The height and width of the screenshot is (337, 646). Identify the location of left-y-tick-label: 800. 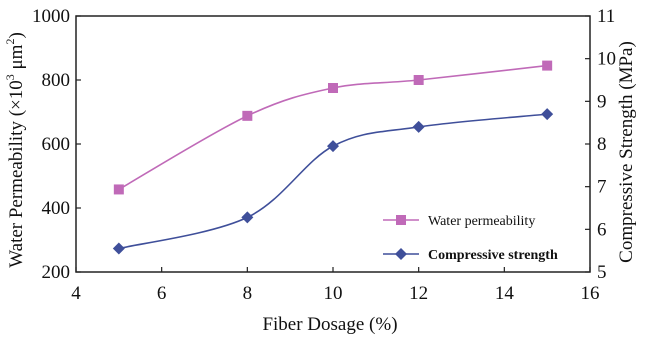
(56, 80).